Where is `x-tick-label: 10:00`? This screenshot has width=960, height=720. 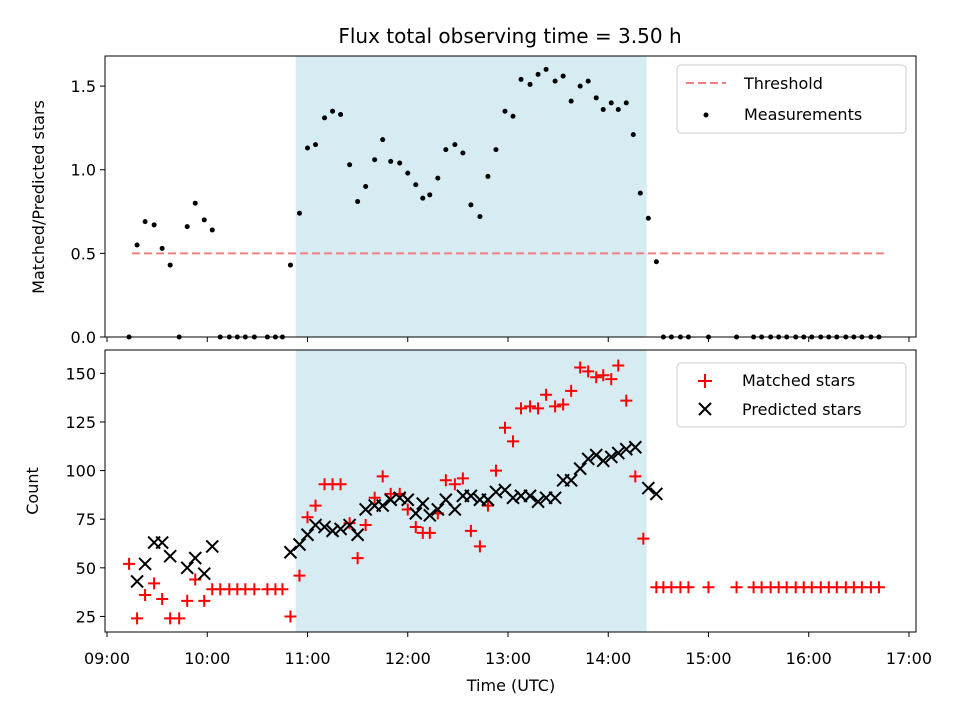 x-tick-label: 10:00 is located at coordinates (207, 658).